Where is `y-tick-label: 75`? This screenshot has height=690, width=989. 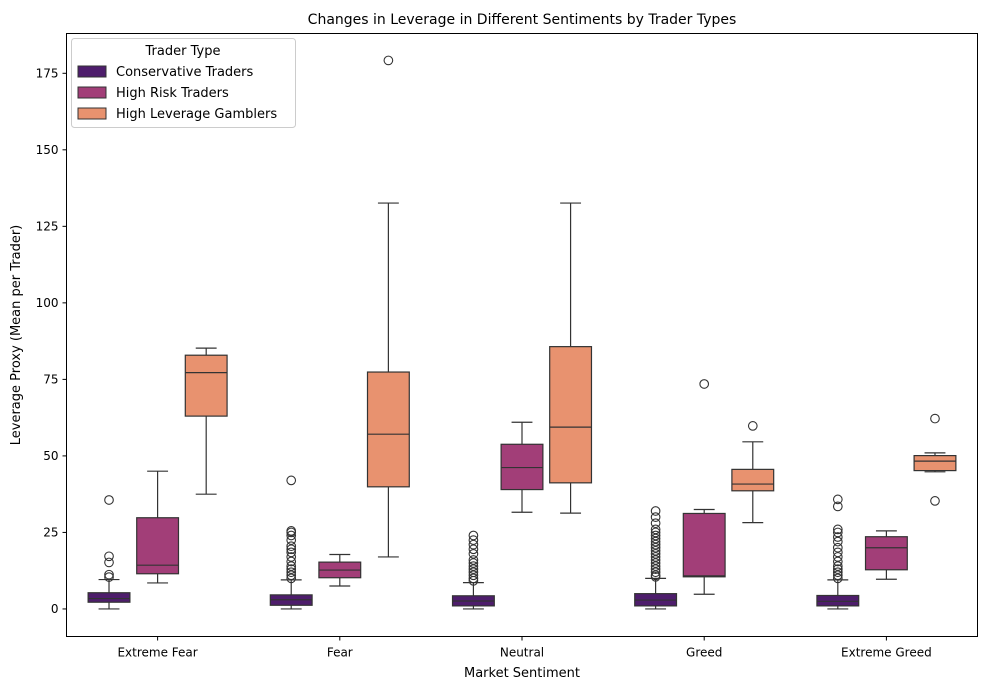
y-tick-label: 75 is located at coordinates (50, 379).